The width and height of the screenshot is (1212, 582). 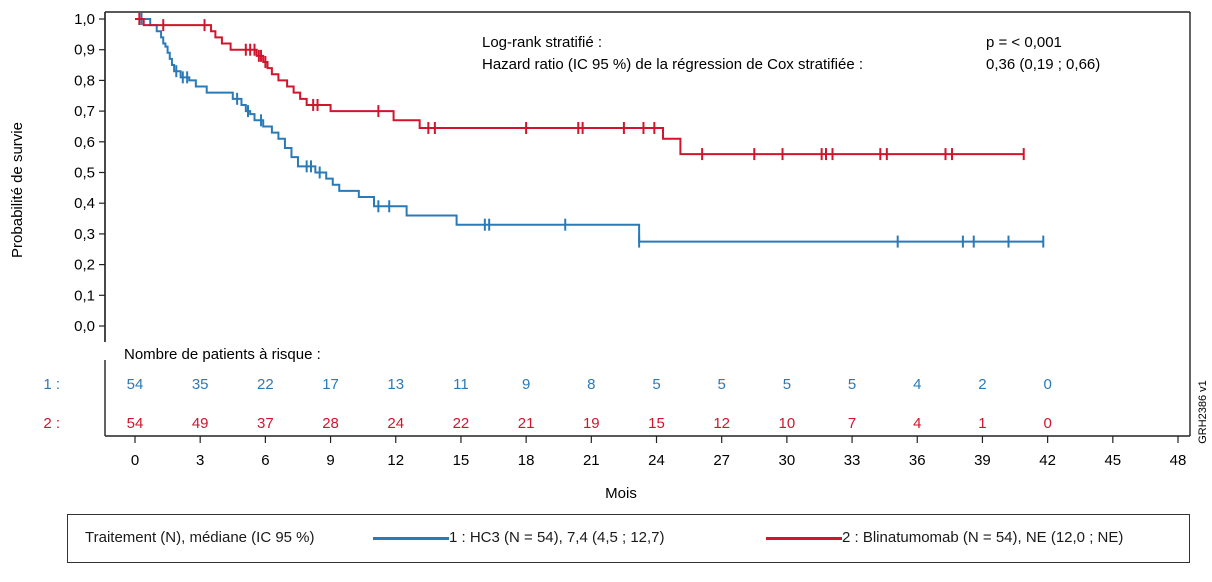 I want to click on x-axis-label: Mois, so click(x=621, y=493).